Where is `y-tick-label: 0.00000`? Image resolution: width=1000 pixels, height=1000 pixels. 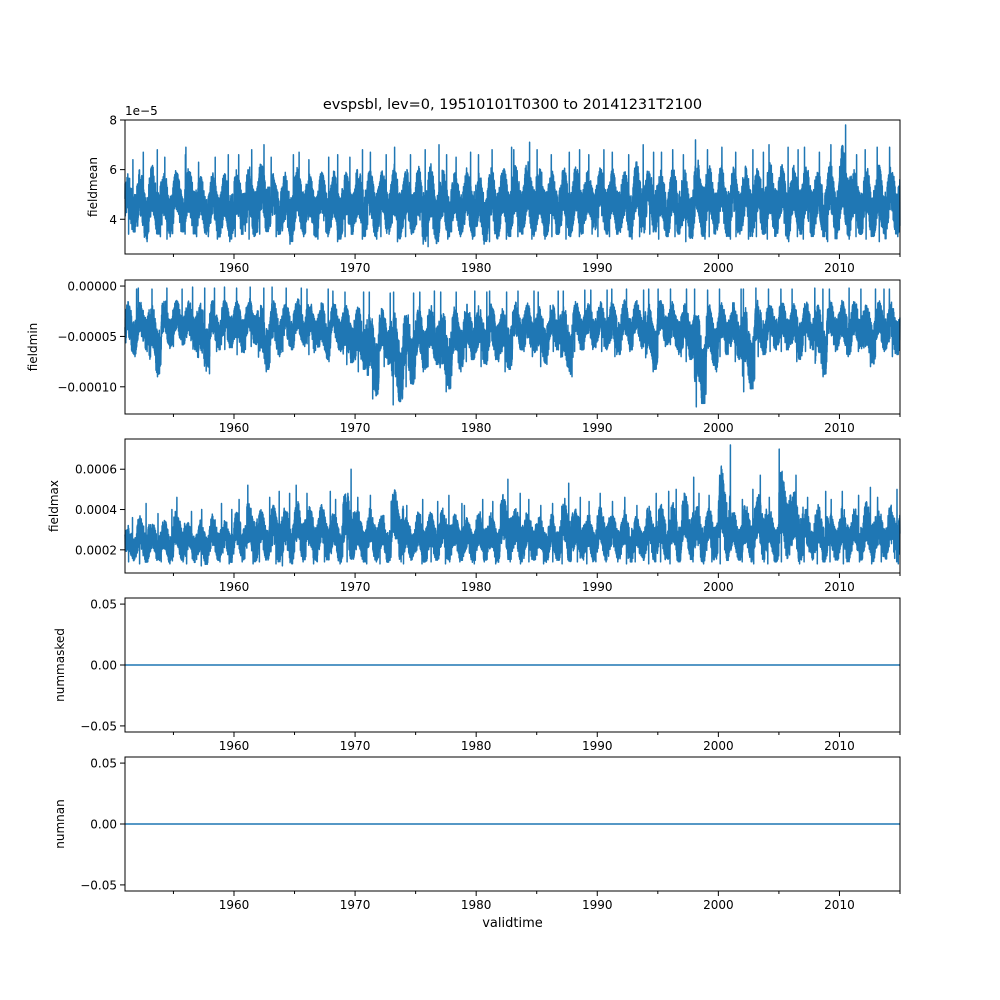
y-tick-label: 0.00000 is located at coordinates (92, 287).